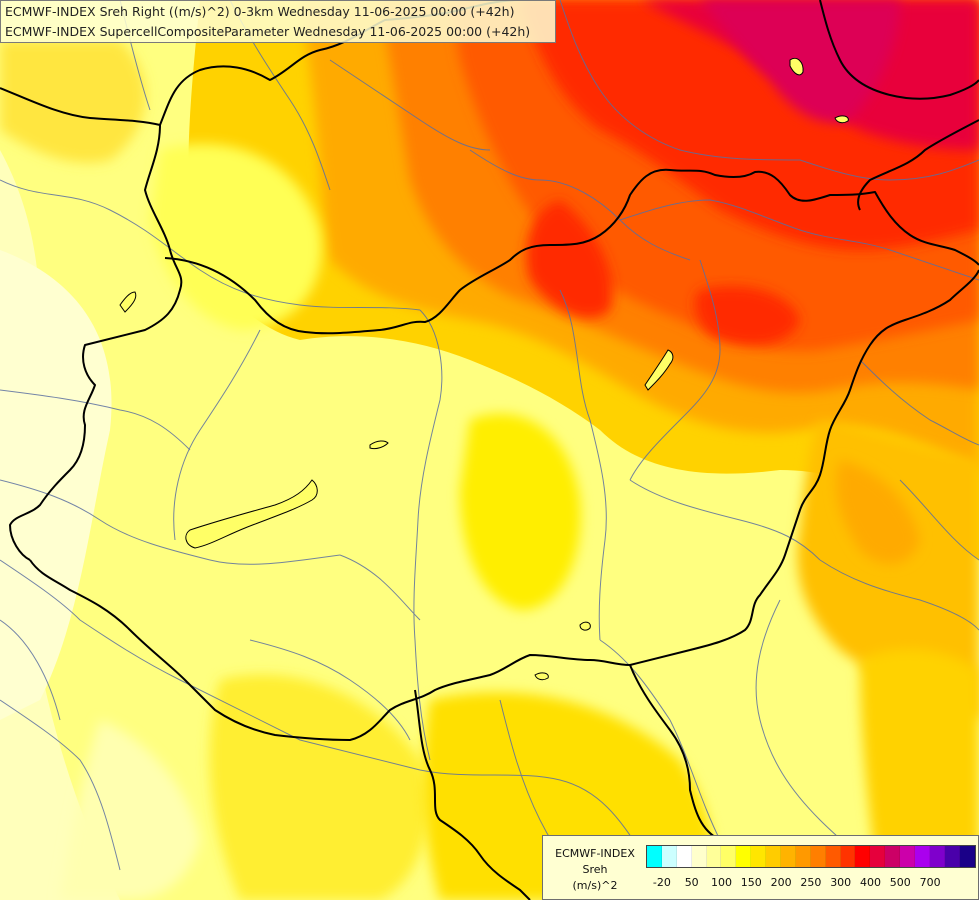 Image resolution: width=979 pixels, height=900 pixels. Describe the element at coordinates (841, 882) in the screenshot. I see `legend-tick-label: 300` at that location.